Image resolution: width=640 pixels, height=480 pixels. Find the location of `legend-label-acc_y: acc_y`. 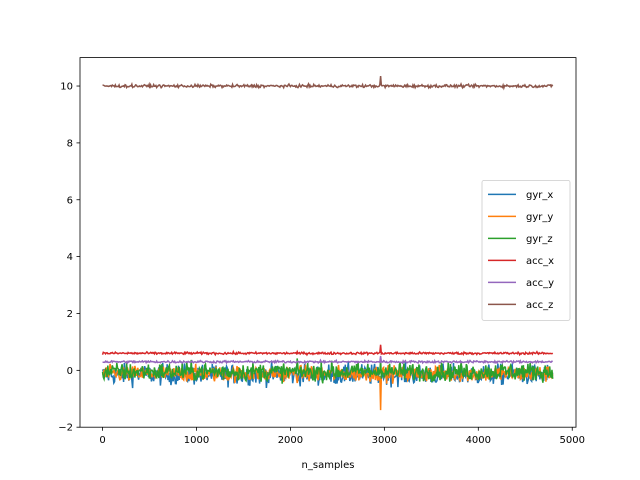

legend-label-acc_y: acc_y is located at coordinates (540, 283).